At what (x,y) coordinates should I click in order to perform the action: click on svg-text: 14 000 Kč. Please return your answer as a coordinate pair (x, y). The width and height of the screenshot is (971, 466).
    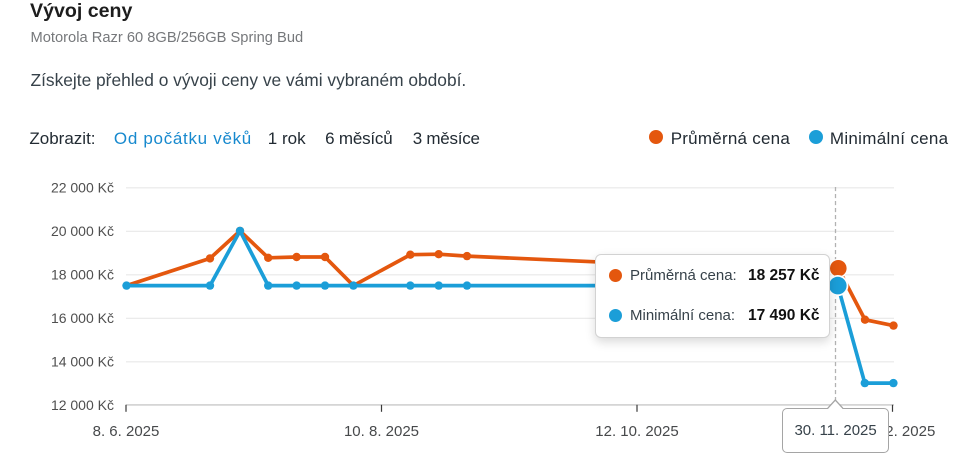
    Looking at the image, I should click on (82, 362).